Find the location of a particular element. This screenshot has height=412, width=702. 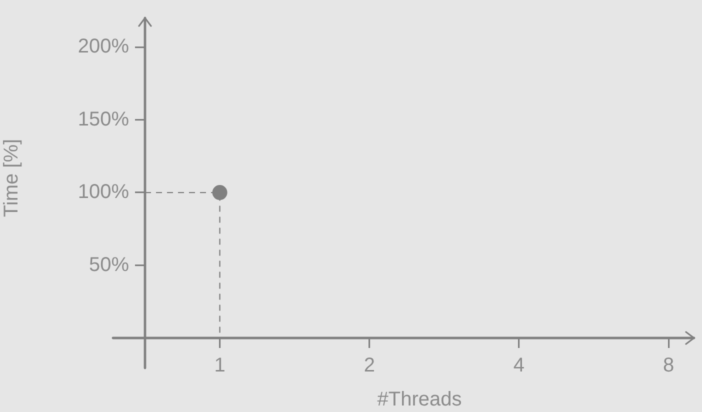

x-axis-title: #Threads is located at coordinates (419, 399).